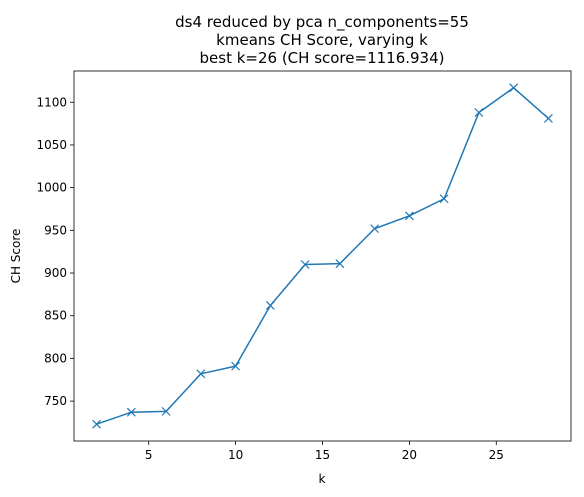  Describe the element at coordinates (16, 256) in the screenshot. I see `y-axis-label: CH Score` at that location.